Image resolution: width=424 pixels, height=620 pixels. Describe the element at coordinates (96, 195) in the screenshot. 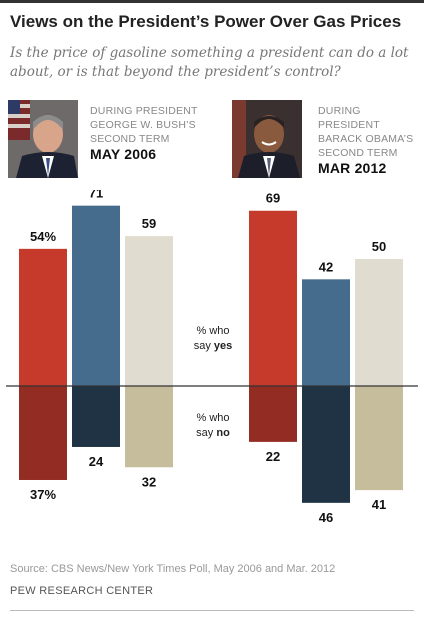

I see `data-label-yes: 71` at that location.